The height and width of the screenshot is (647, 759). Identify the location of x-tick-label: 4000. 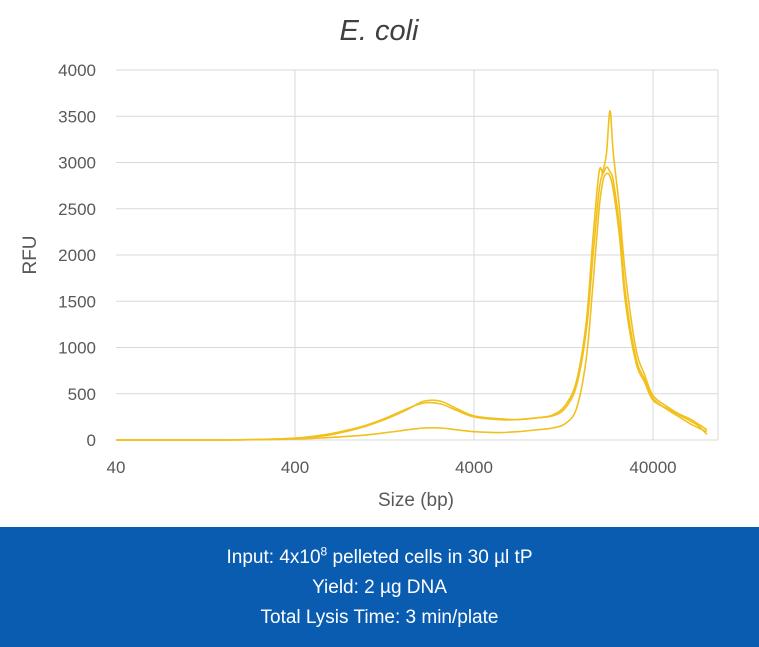
(474, 467).